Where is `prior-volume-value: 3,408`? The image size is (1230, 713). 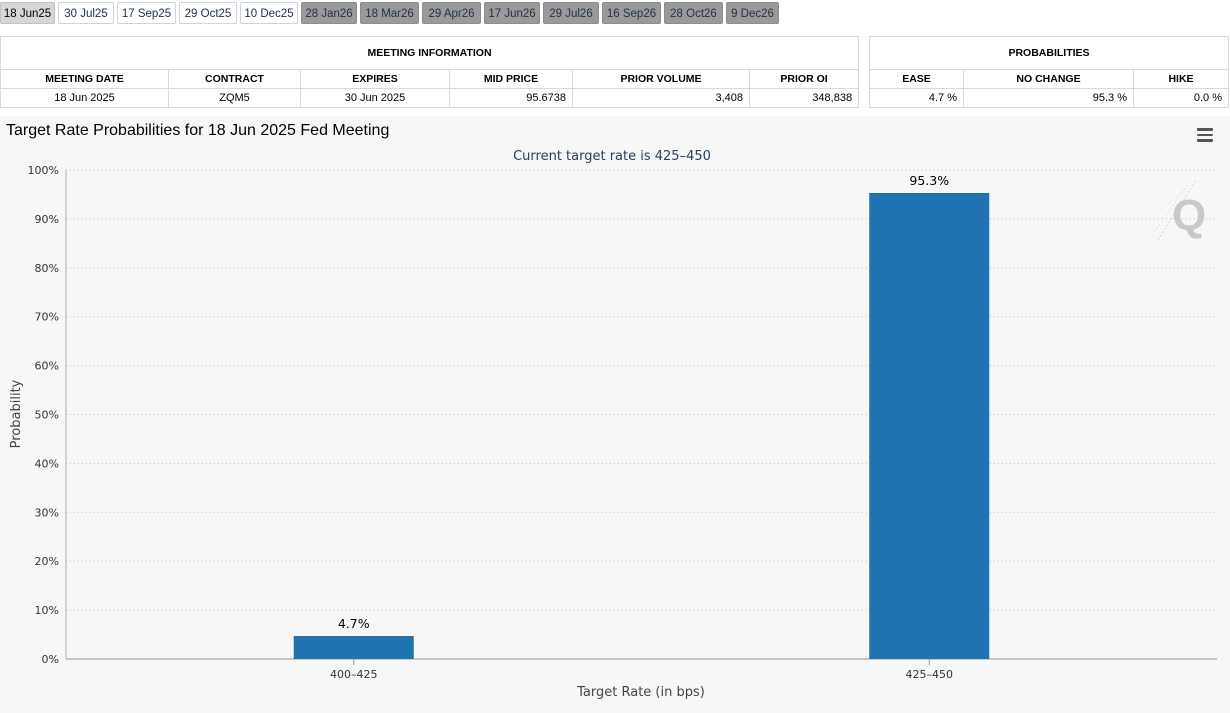
prior-volume-value: 3,408 is located at coordinates (661, 98).